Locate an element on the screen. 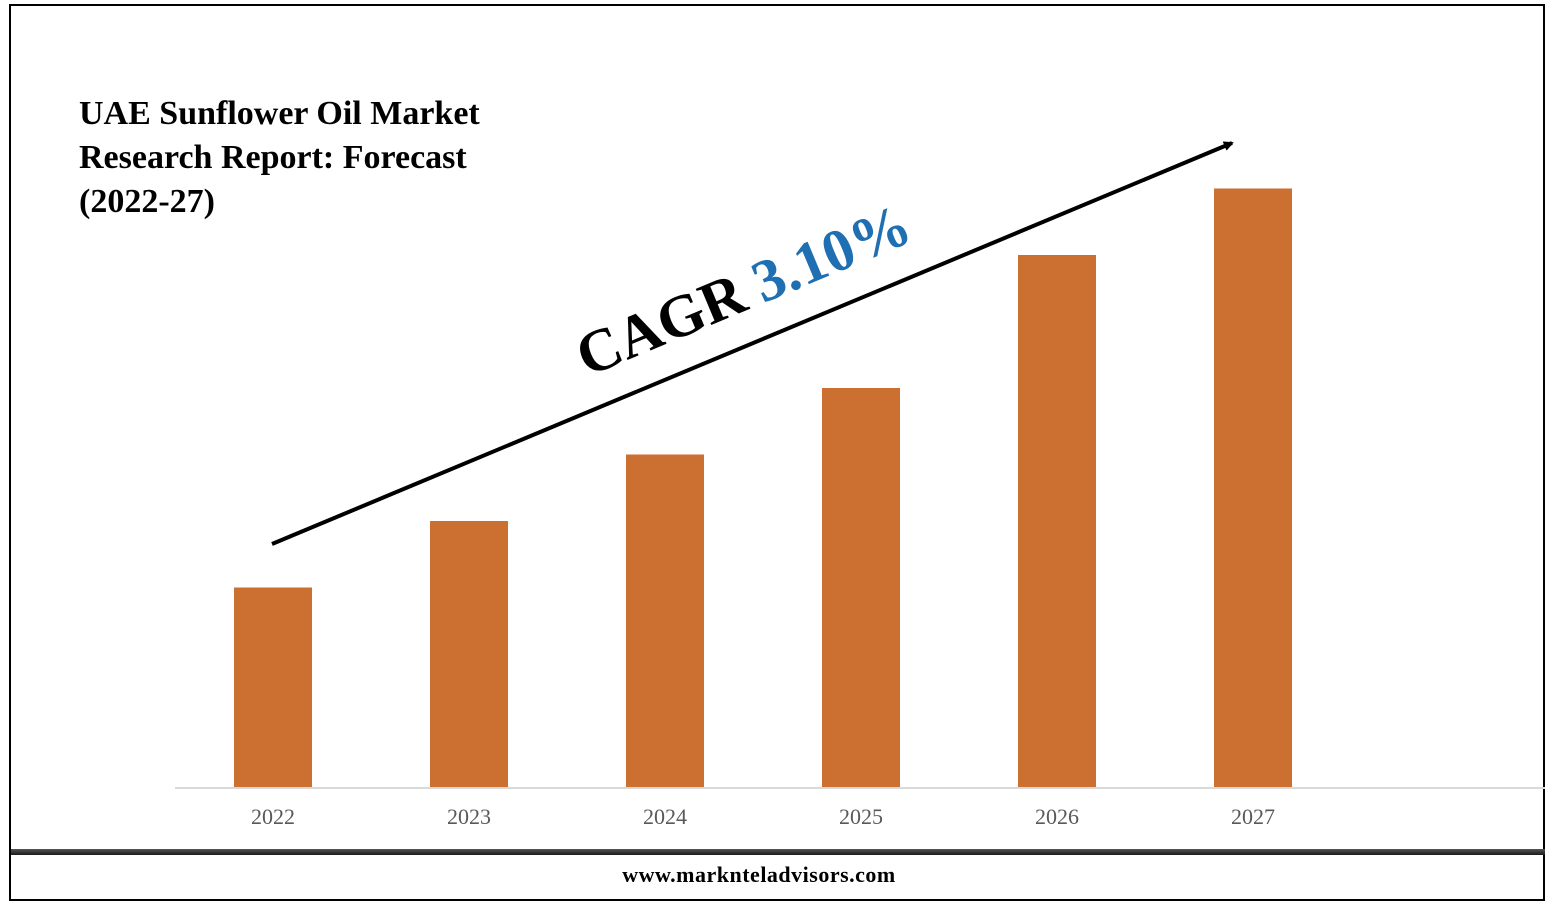  x-tick-label-2025: 2025 is located at coordinates (861, 816).